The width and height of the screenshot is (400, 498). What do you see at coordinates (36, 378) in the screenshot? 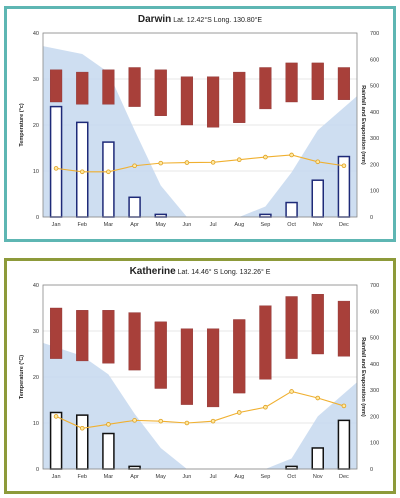
I see `chart1-y-tick-label: 20` at bounding box center [36, 378].